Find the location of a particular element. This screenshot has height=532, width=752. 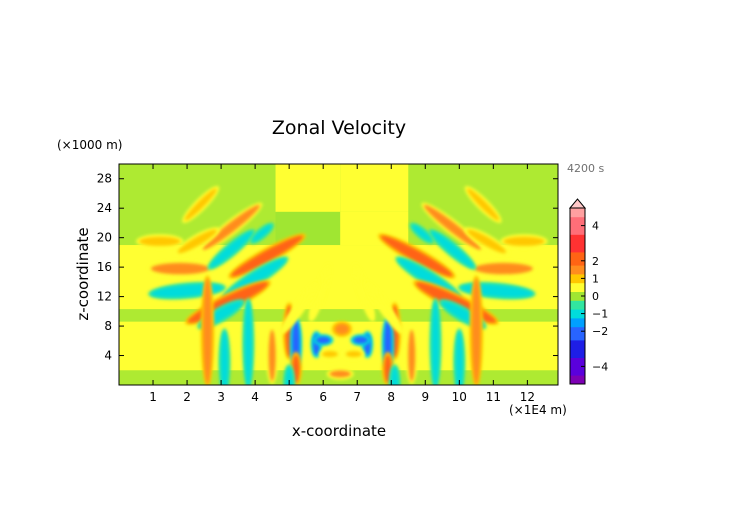

colorbar-overflow-arrow is located at coordinates (577, 203).